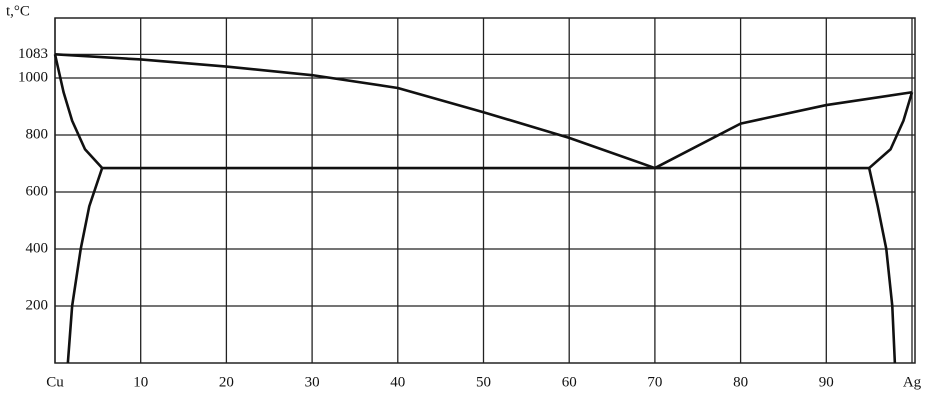 Image resolution: width=935 pixels, height=411 pixels. I want to click on y-tick-label: 400, so click(37, 248).